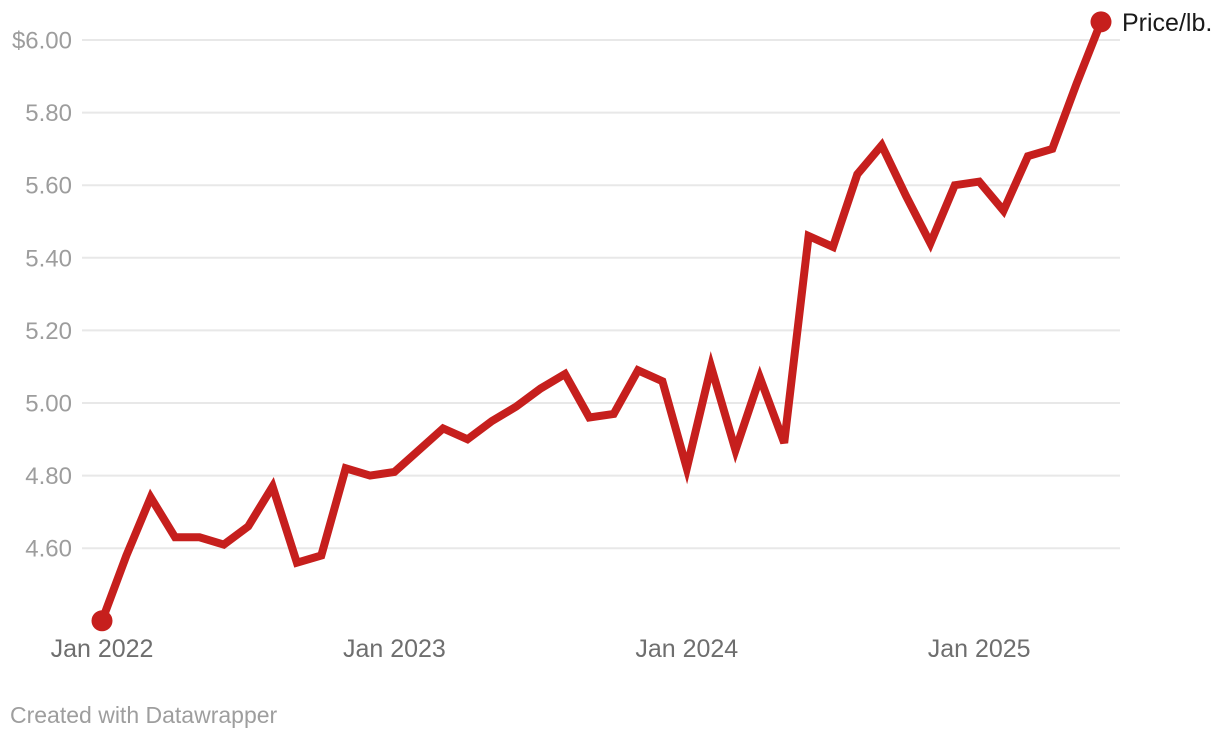 The image size is (1220, 738). Describe the element at coordinates (48, 331) in the screenshot. I see `y-axis-tick-label: 5.20` at that location.